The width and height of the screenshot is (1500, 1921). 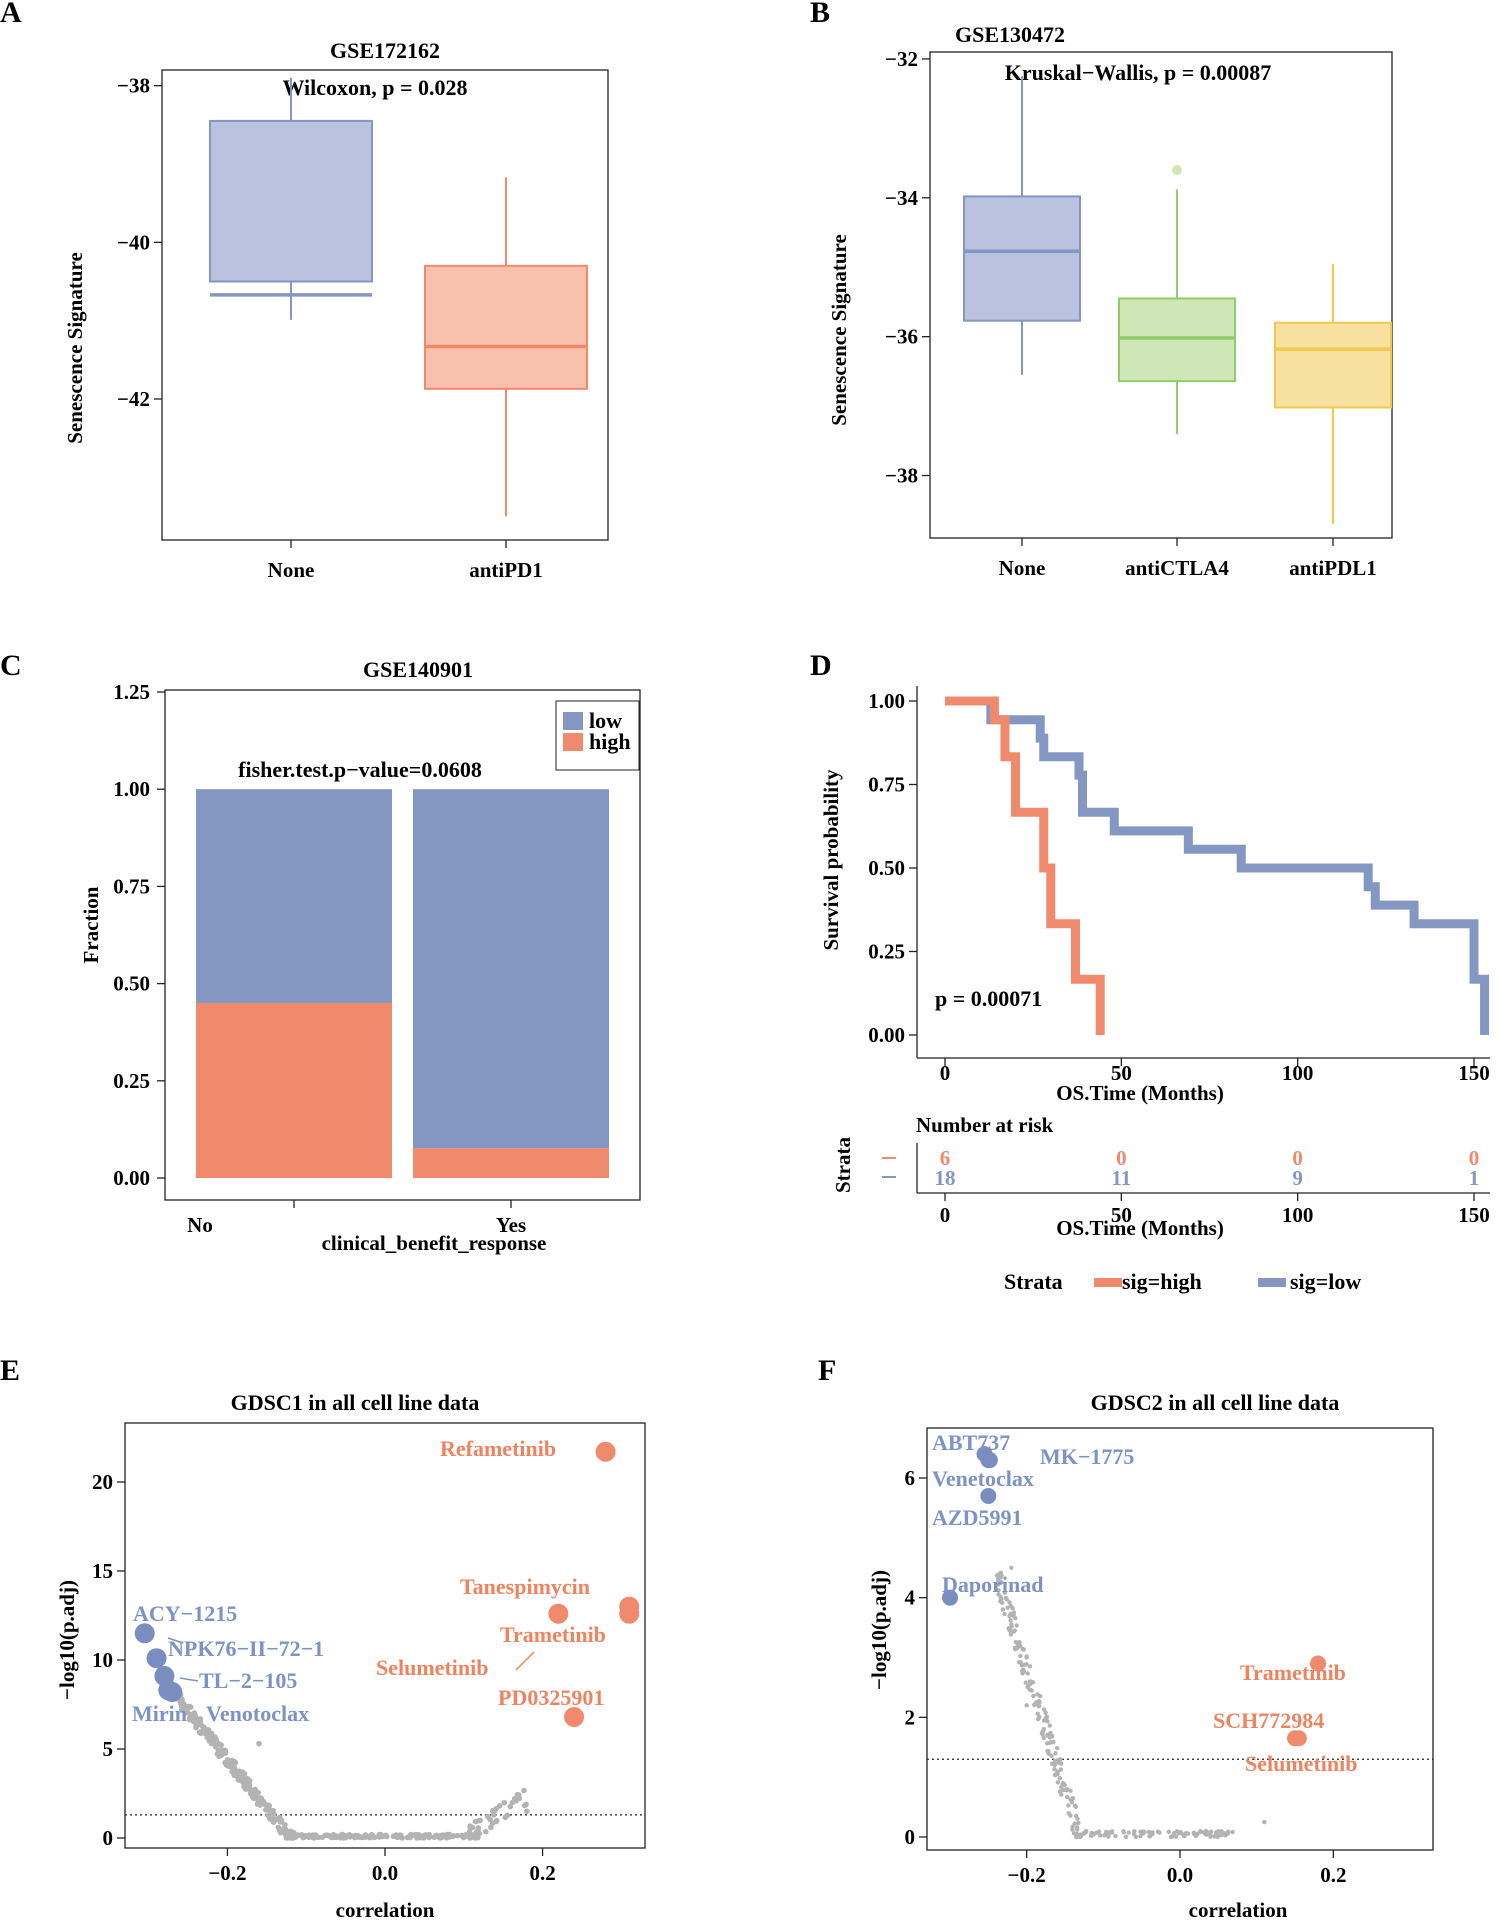 What do you see at coordinates (1333, 365) in the screenshot?
I see `box-antiPDL1` at bounding box center [1333, 365].